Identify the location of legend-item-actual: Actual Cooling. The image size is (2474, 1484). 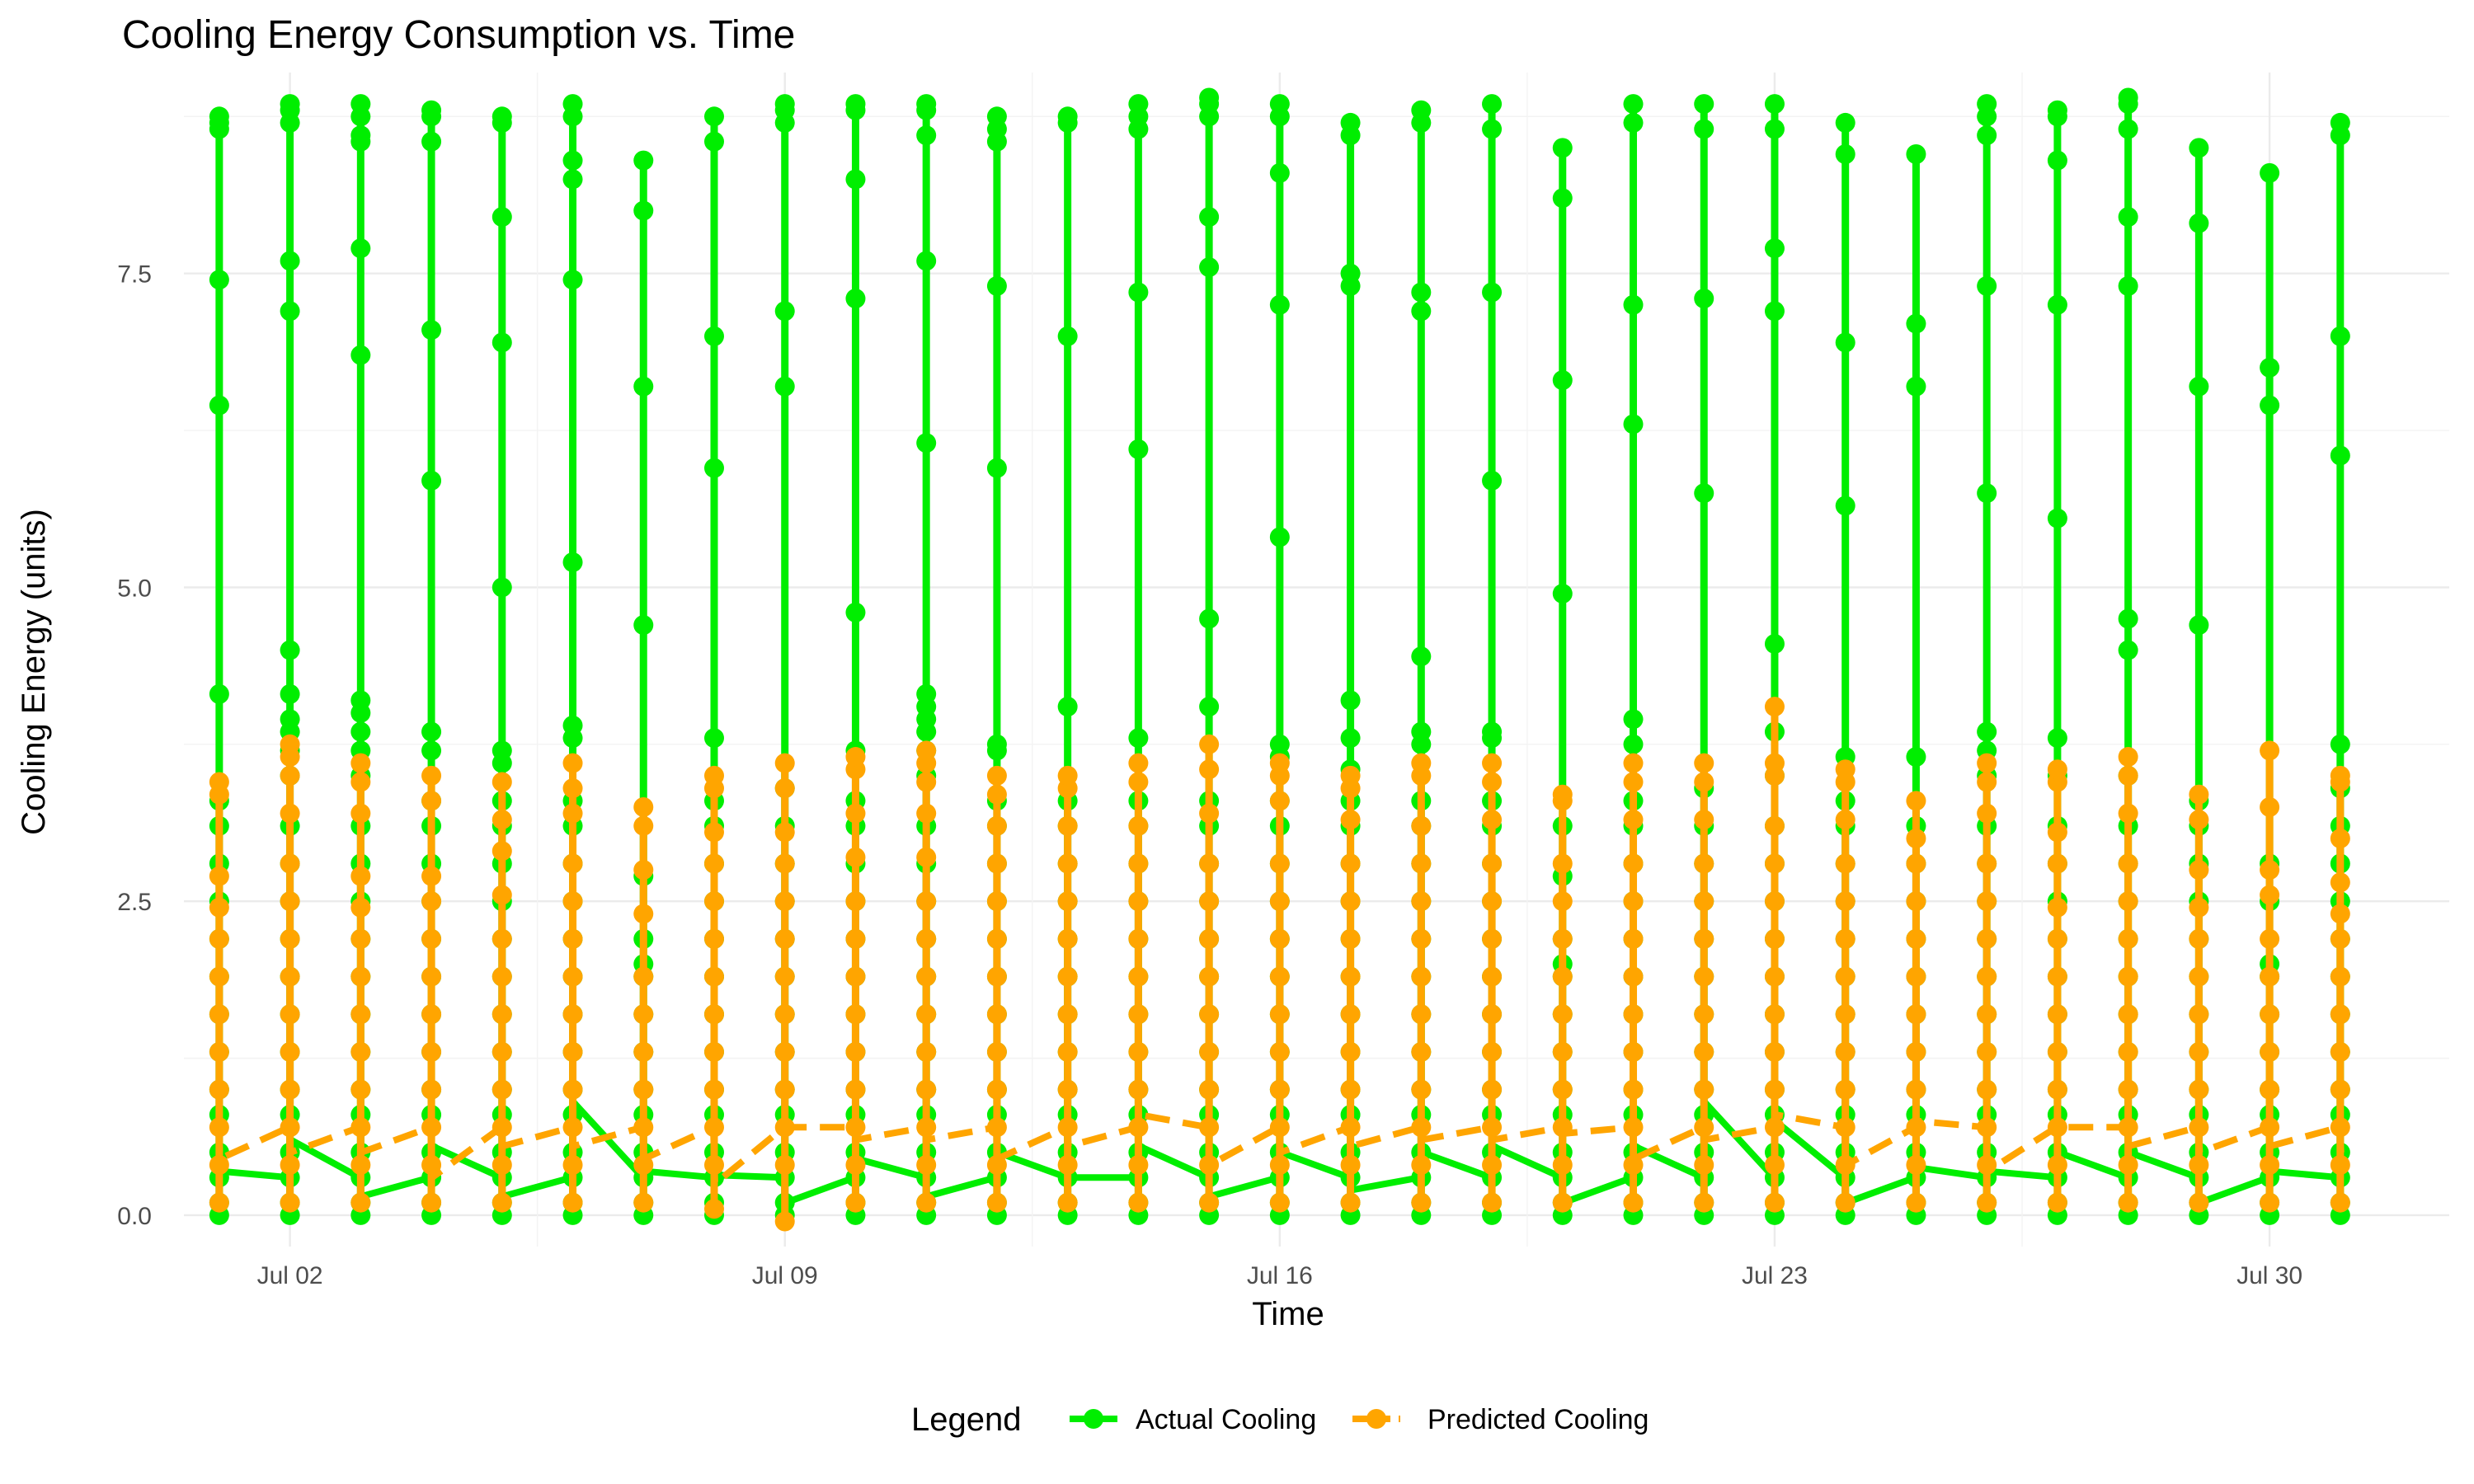
(1193, 1419).